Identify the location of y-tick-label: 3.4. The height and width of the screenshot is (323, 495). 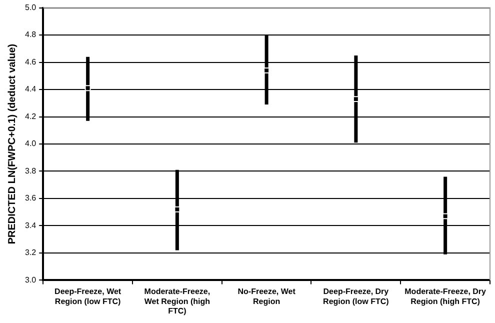
(30, 225).